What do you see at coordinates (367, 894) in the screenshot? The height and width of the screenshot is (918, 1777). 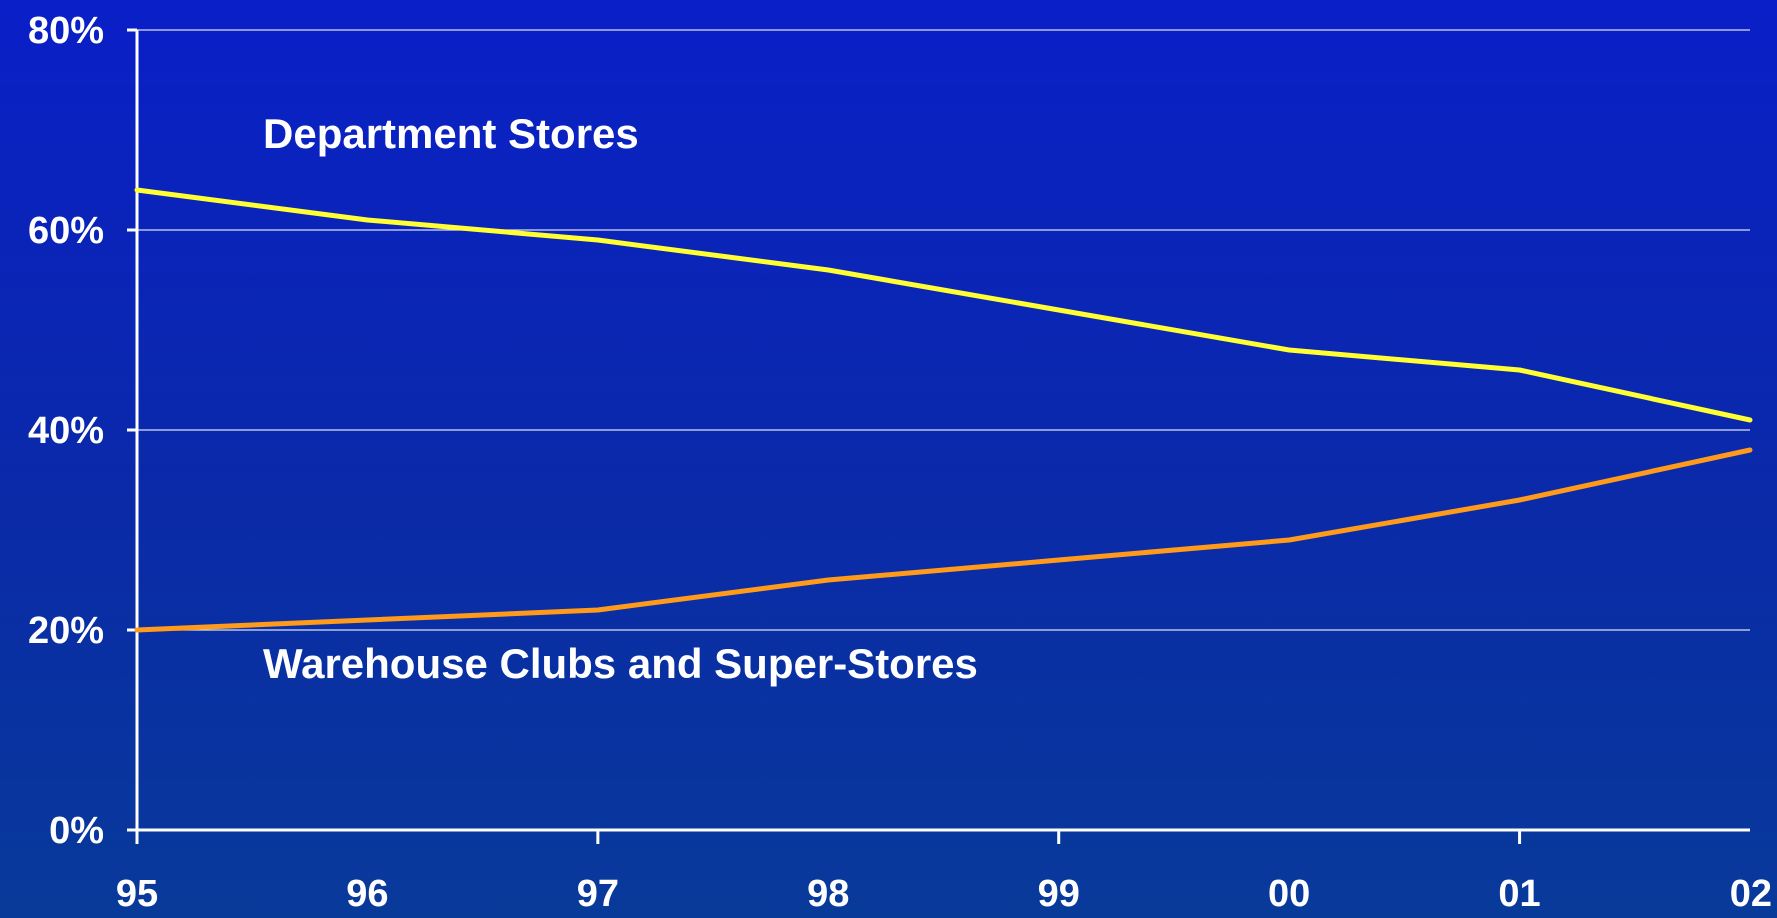 I see `x-tick-label: 96` at bounding box center [367, 894].